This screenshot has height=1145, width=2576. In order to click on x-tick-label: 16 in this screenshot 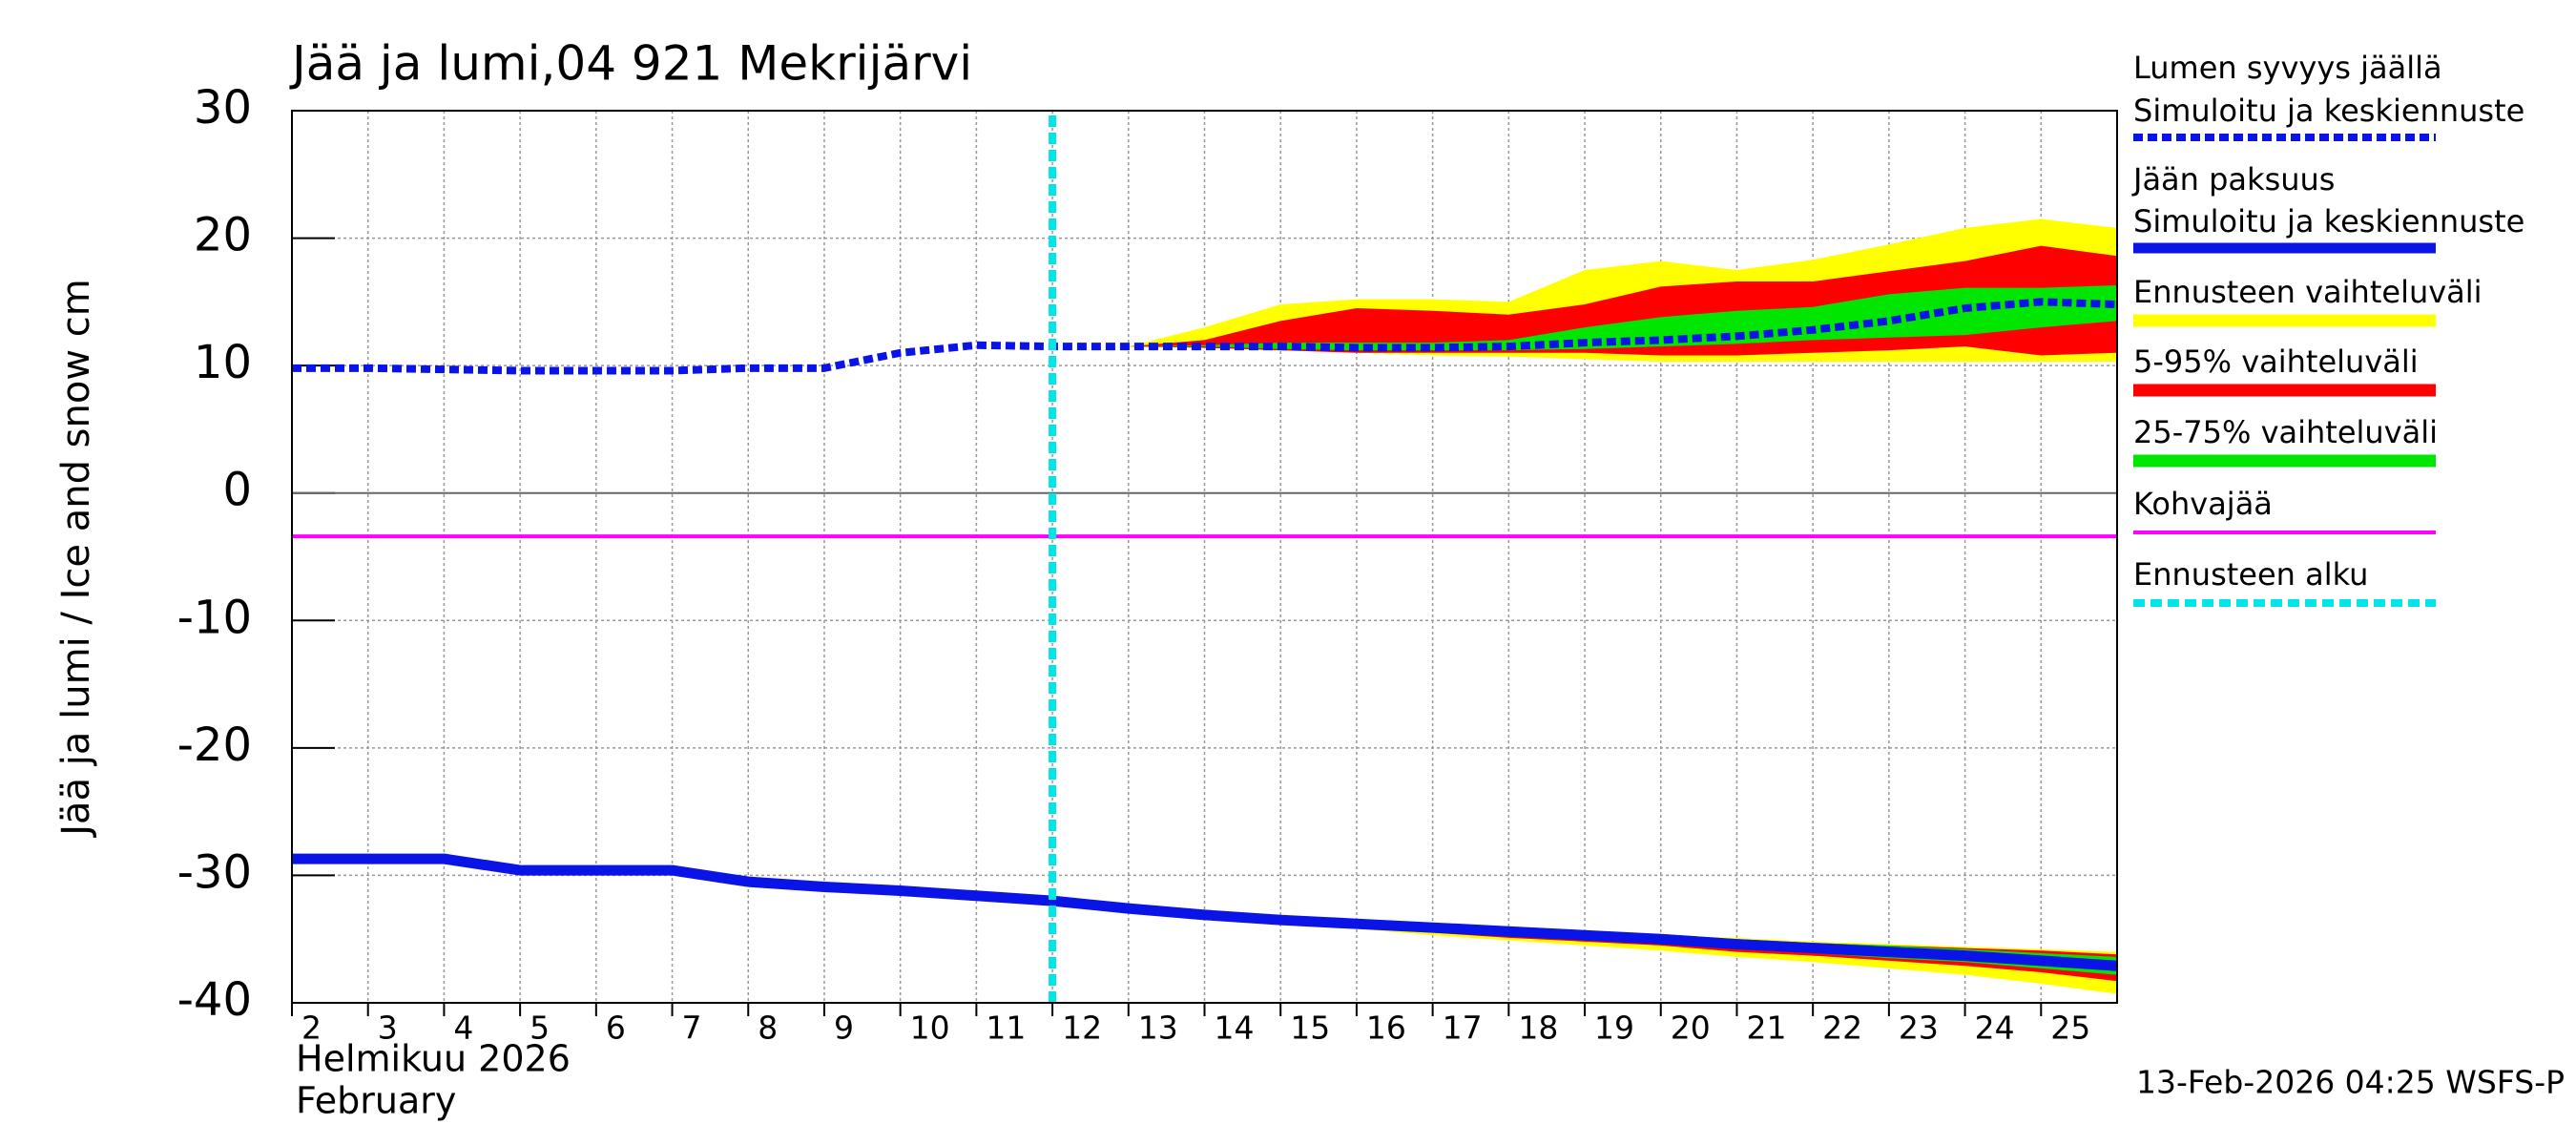, I will do `click(1386, 1029)`.